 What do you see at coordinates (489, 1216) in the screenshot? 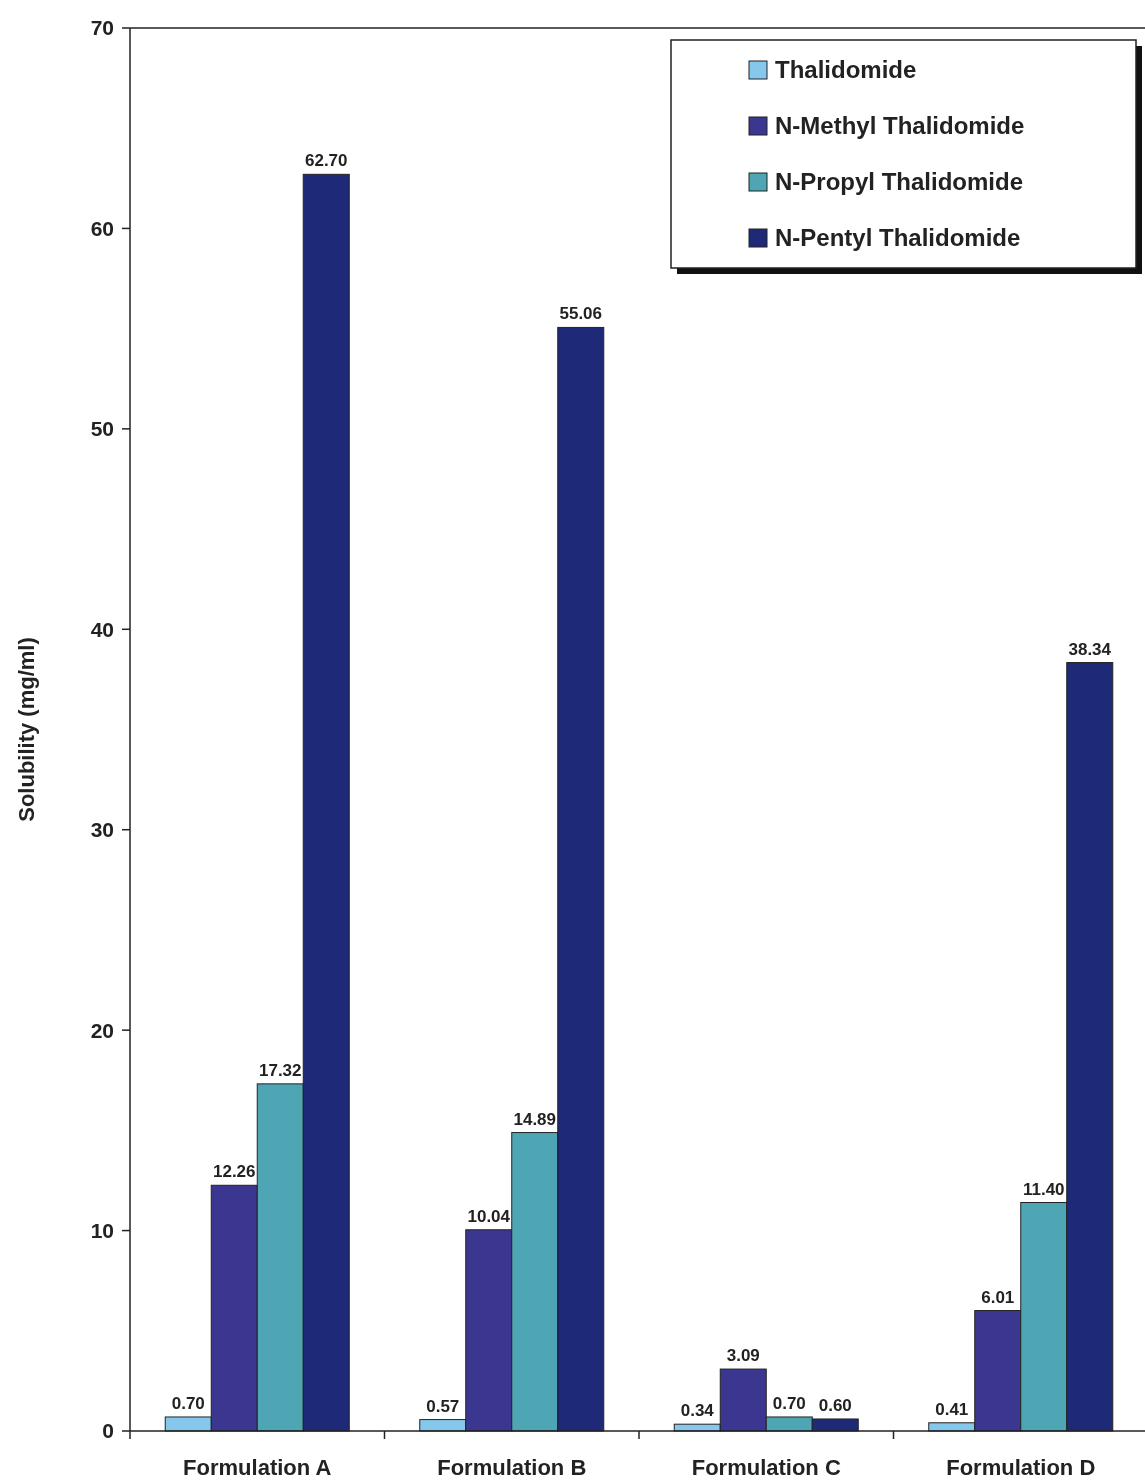
I see `data-label: 10.04` at bounding box center [489, 1216].